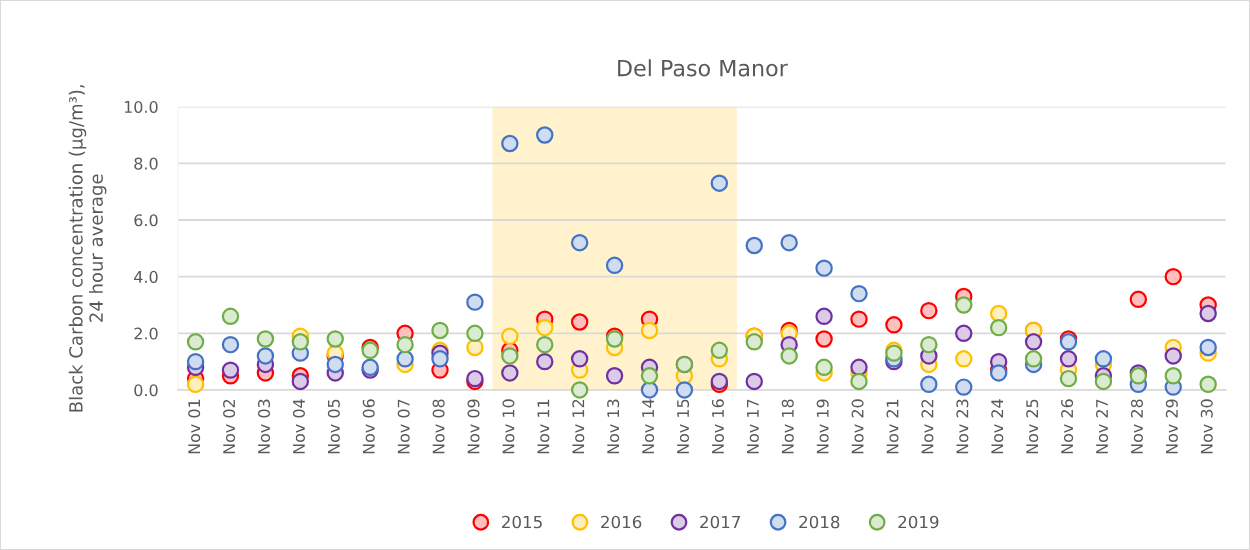  Describe the element at coordinates (438, 426) in the screenshot. I see `x-tick-label: Nov 08` at that location.